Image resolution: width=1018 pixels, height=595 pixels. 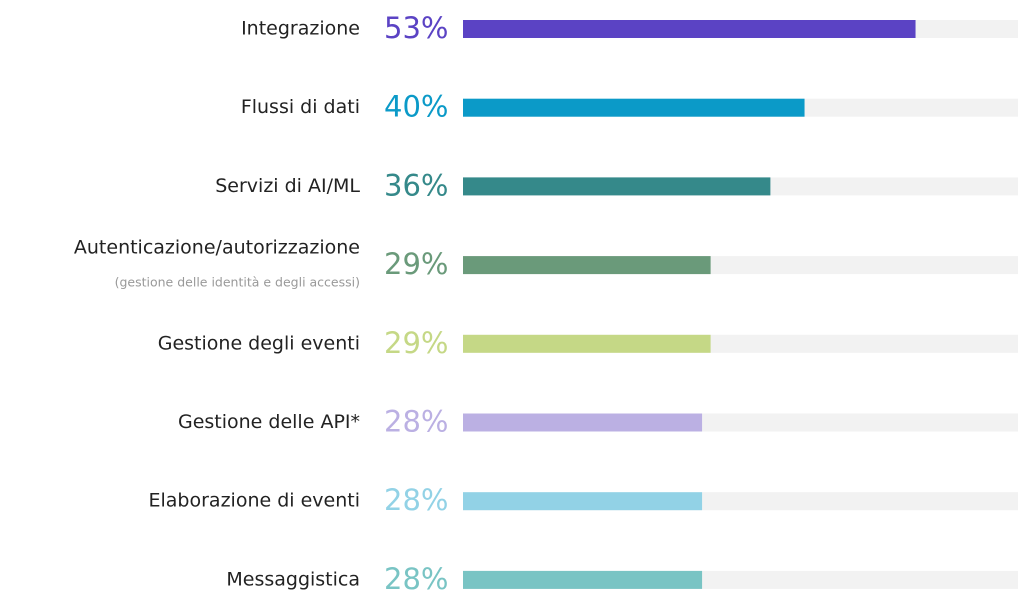 What do you see at coordinates (259, 343) in the screenshot?
I see `category-label: Gestione degli eventi` at bounding box center [259, 343].